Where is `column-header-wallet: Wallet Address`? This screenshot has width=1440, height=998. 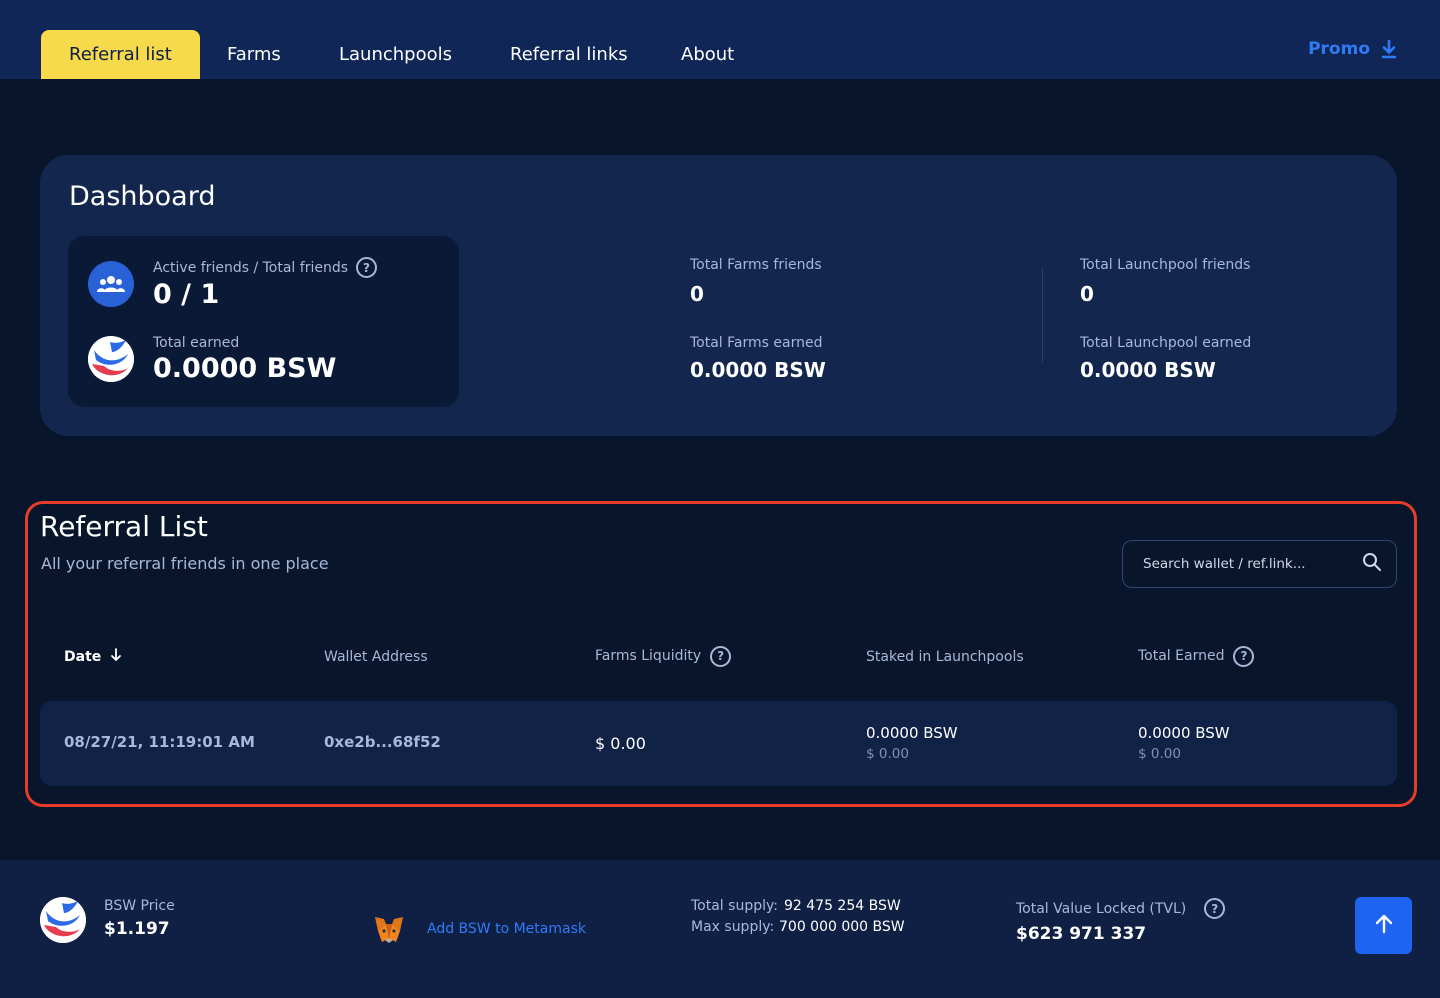
column-header-wallet: Wallet Address is located at coordinates (376, 657).